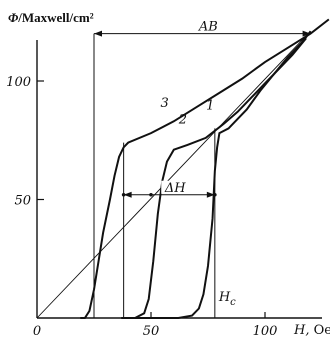 The height and width of the screenshot is (341, 330). Describe the element at coordinates (37, 331) in the screenshot. I see `x-origin-label: 0` at that location.